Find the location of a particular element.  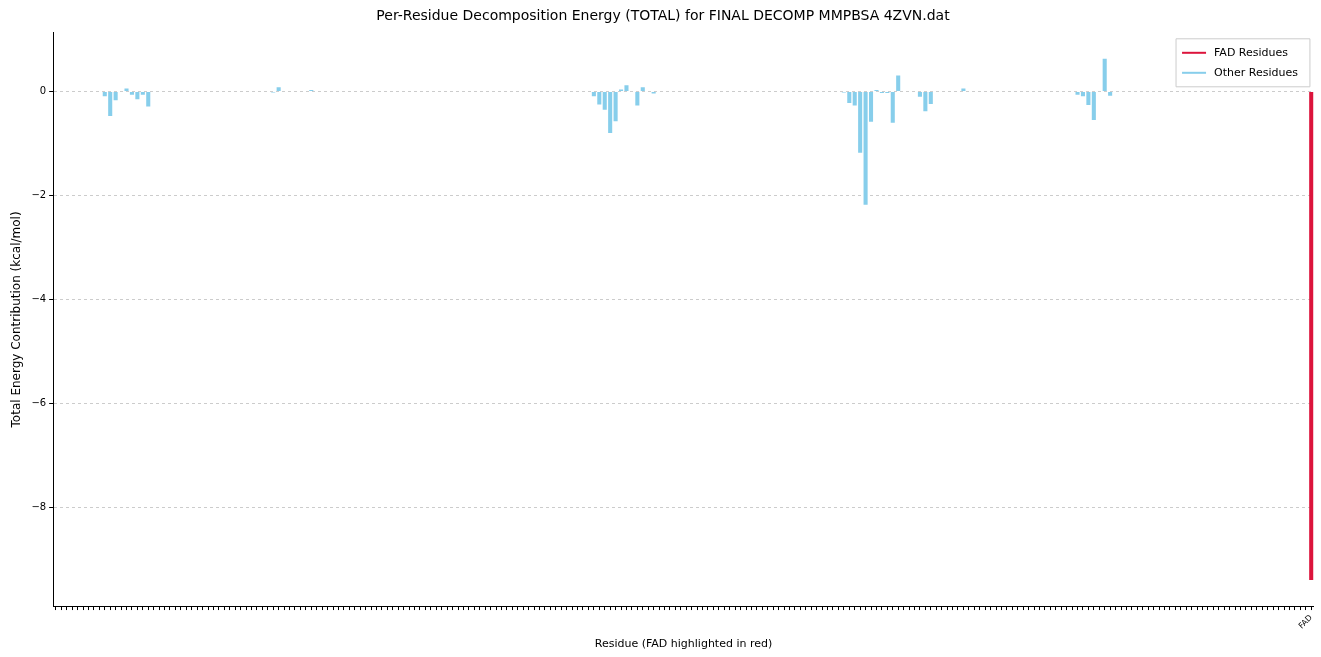

chart-title: Per-Residue Decomposition Energy (TOTAL) for FINAL DECOMP MMPBSA 4ZVN.dat is located at coordinates (663, 15).